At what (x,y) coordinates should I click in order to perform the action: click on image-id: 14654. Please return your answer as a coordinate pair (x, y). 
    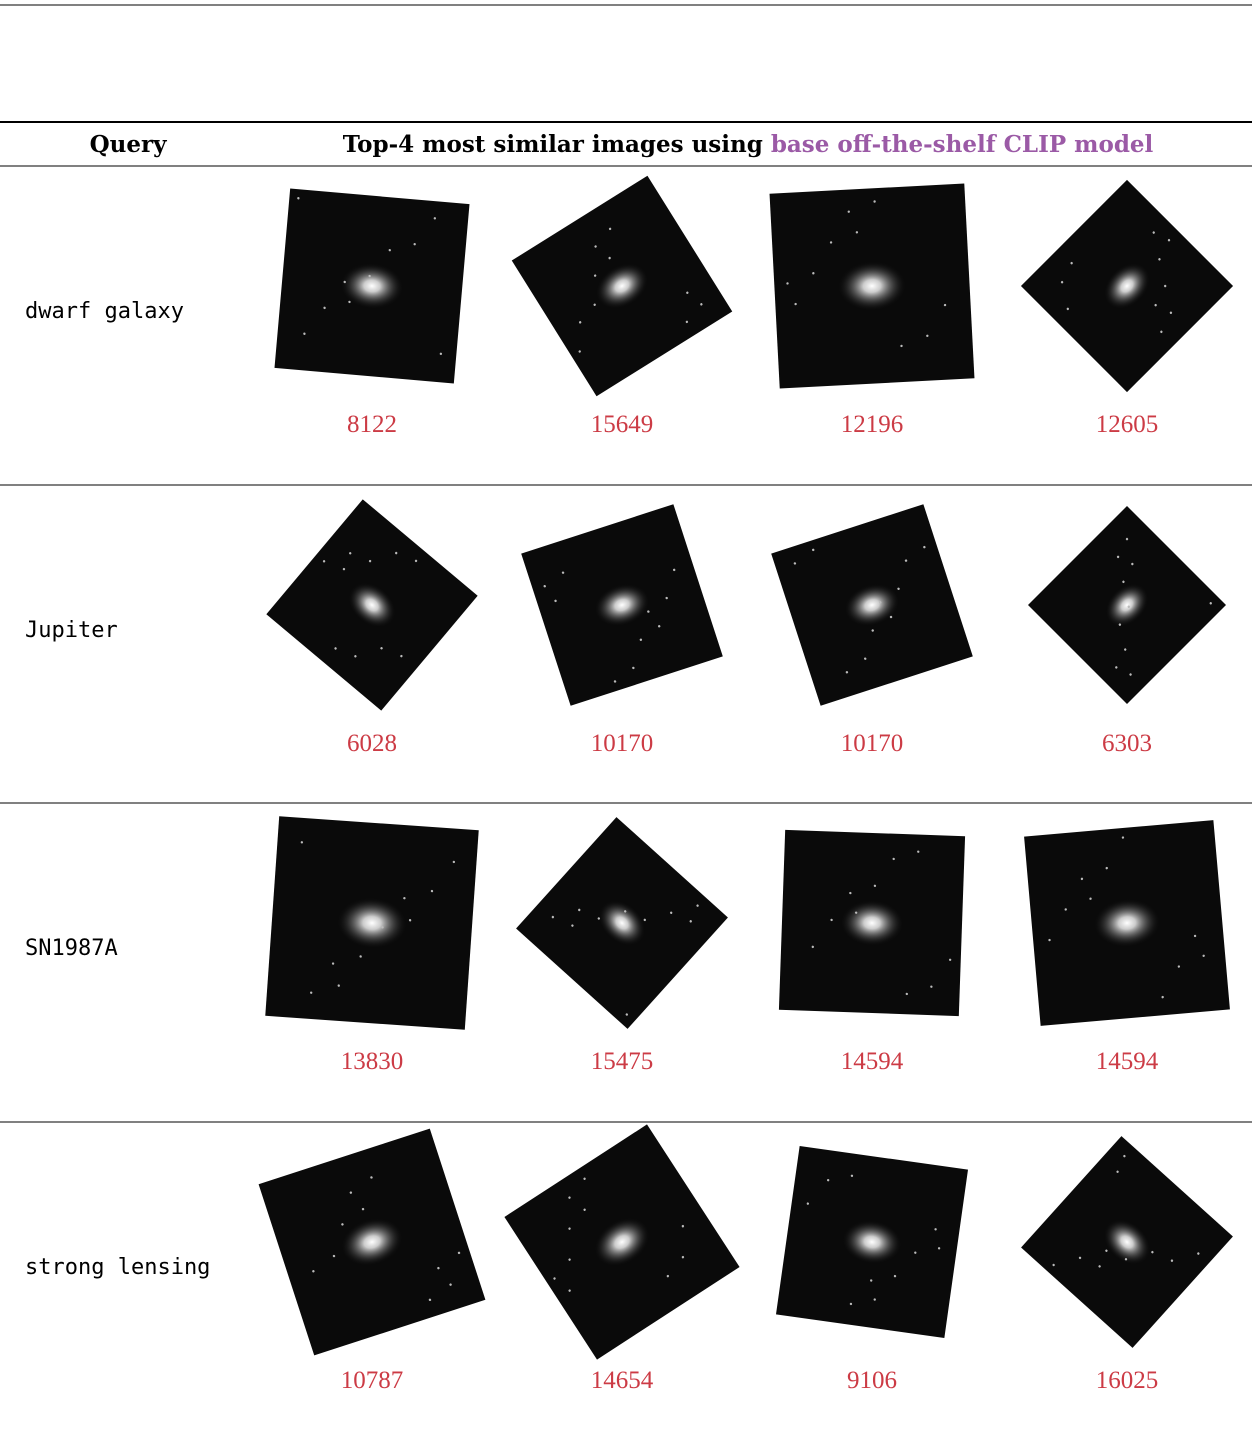
    Looking at the image, I should click on (622, 1380).